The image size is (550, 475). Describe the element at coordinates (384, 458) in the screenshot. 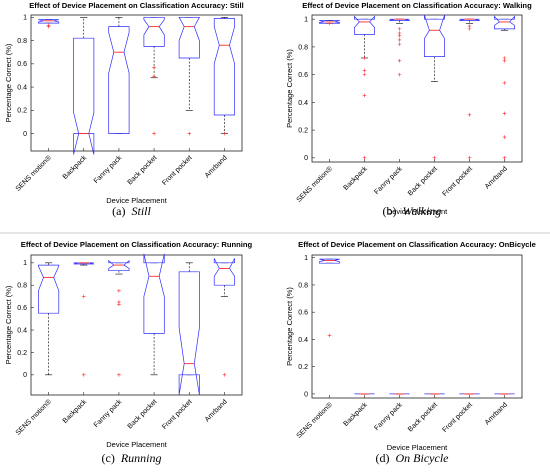

I see `caption-prefix: (d)` at that location.